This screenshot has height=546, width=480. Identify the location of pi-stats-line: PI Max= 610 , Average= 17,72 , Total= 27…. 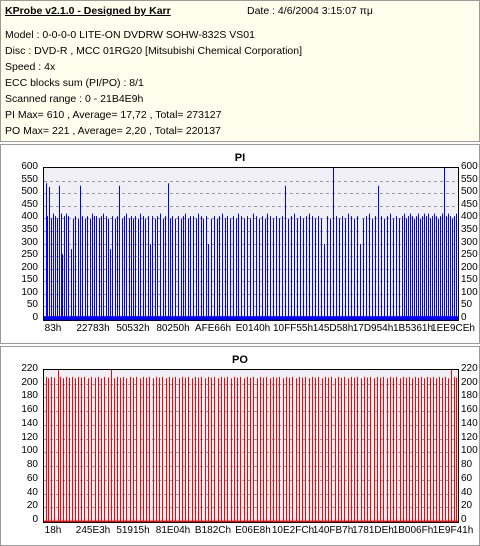
(113, 115).